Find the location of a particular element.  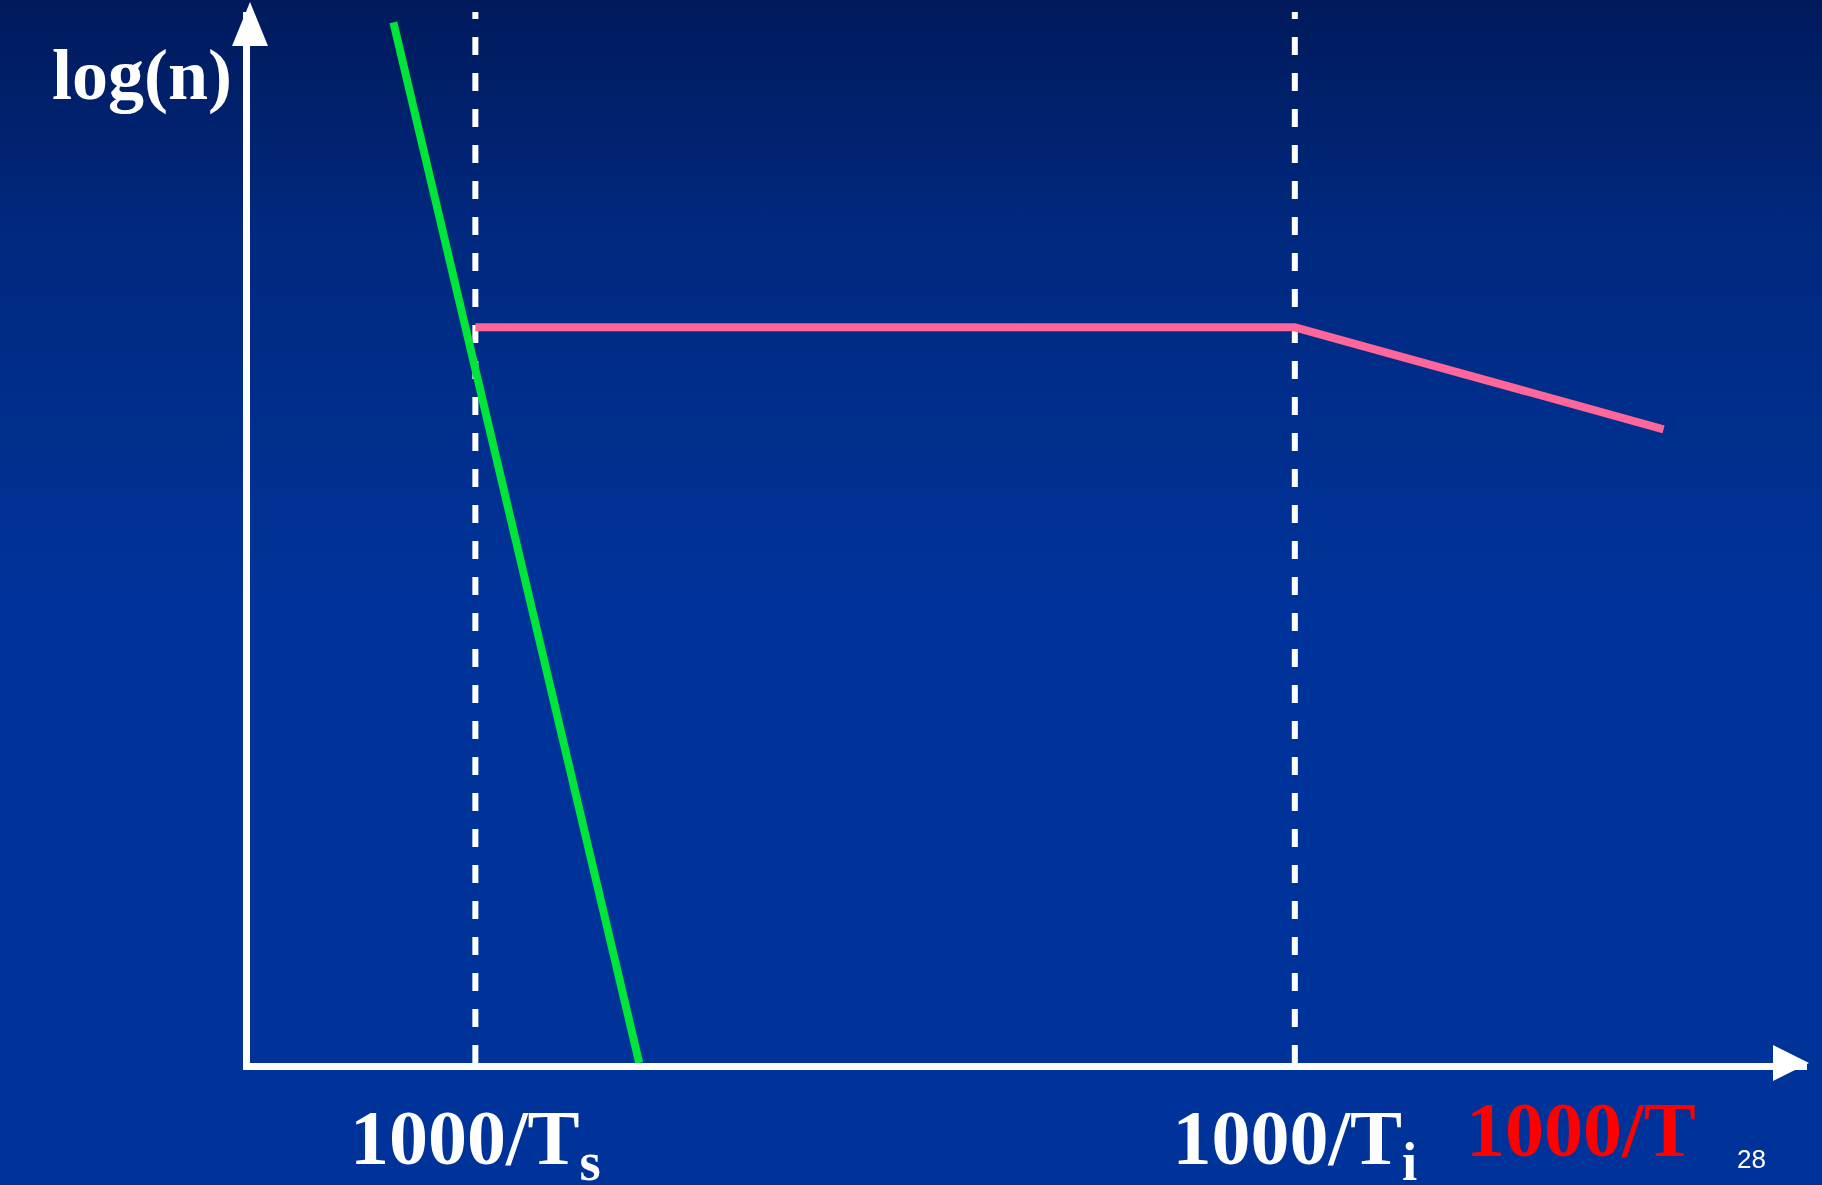

y-axis-title: log(n) is located at coordinates (142, 75).